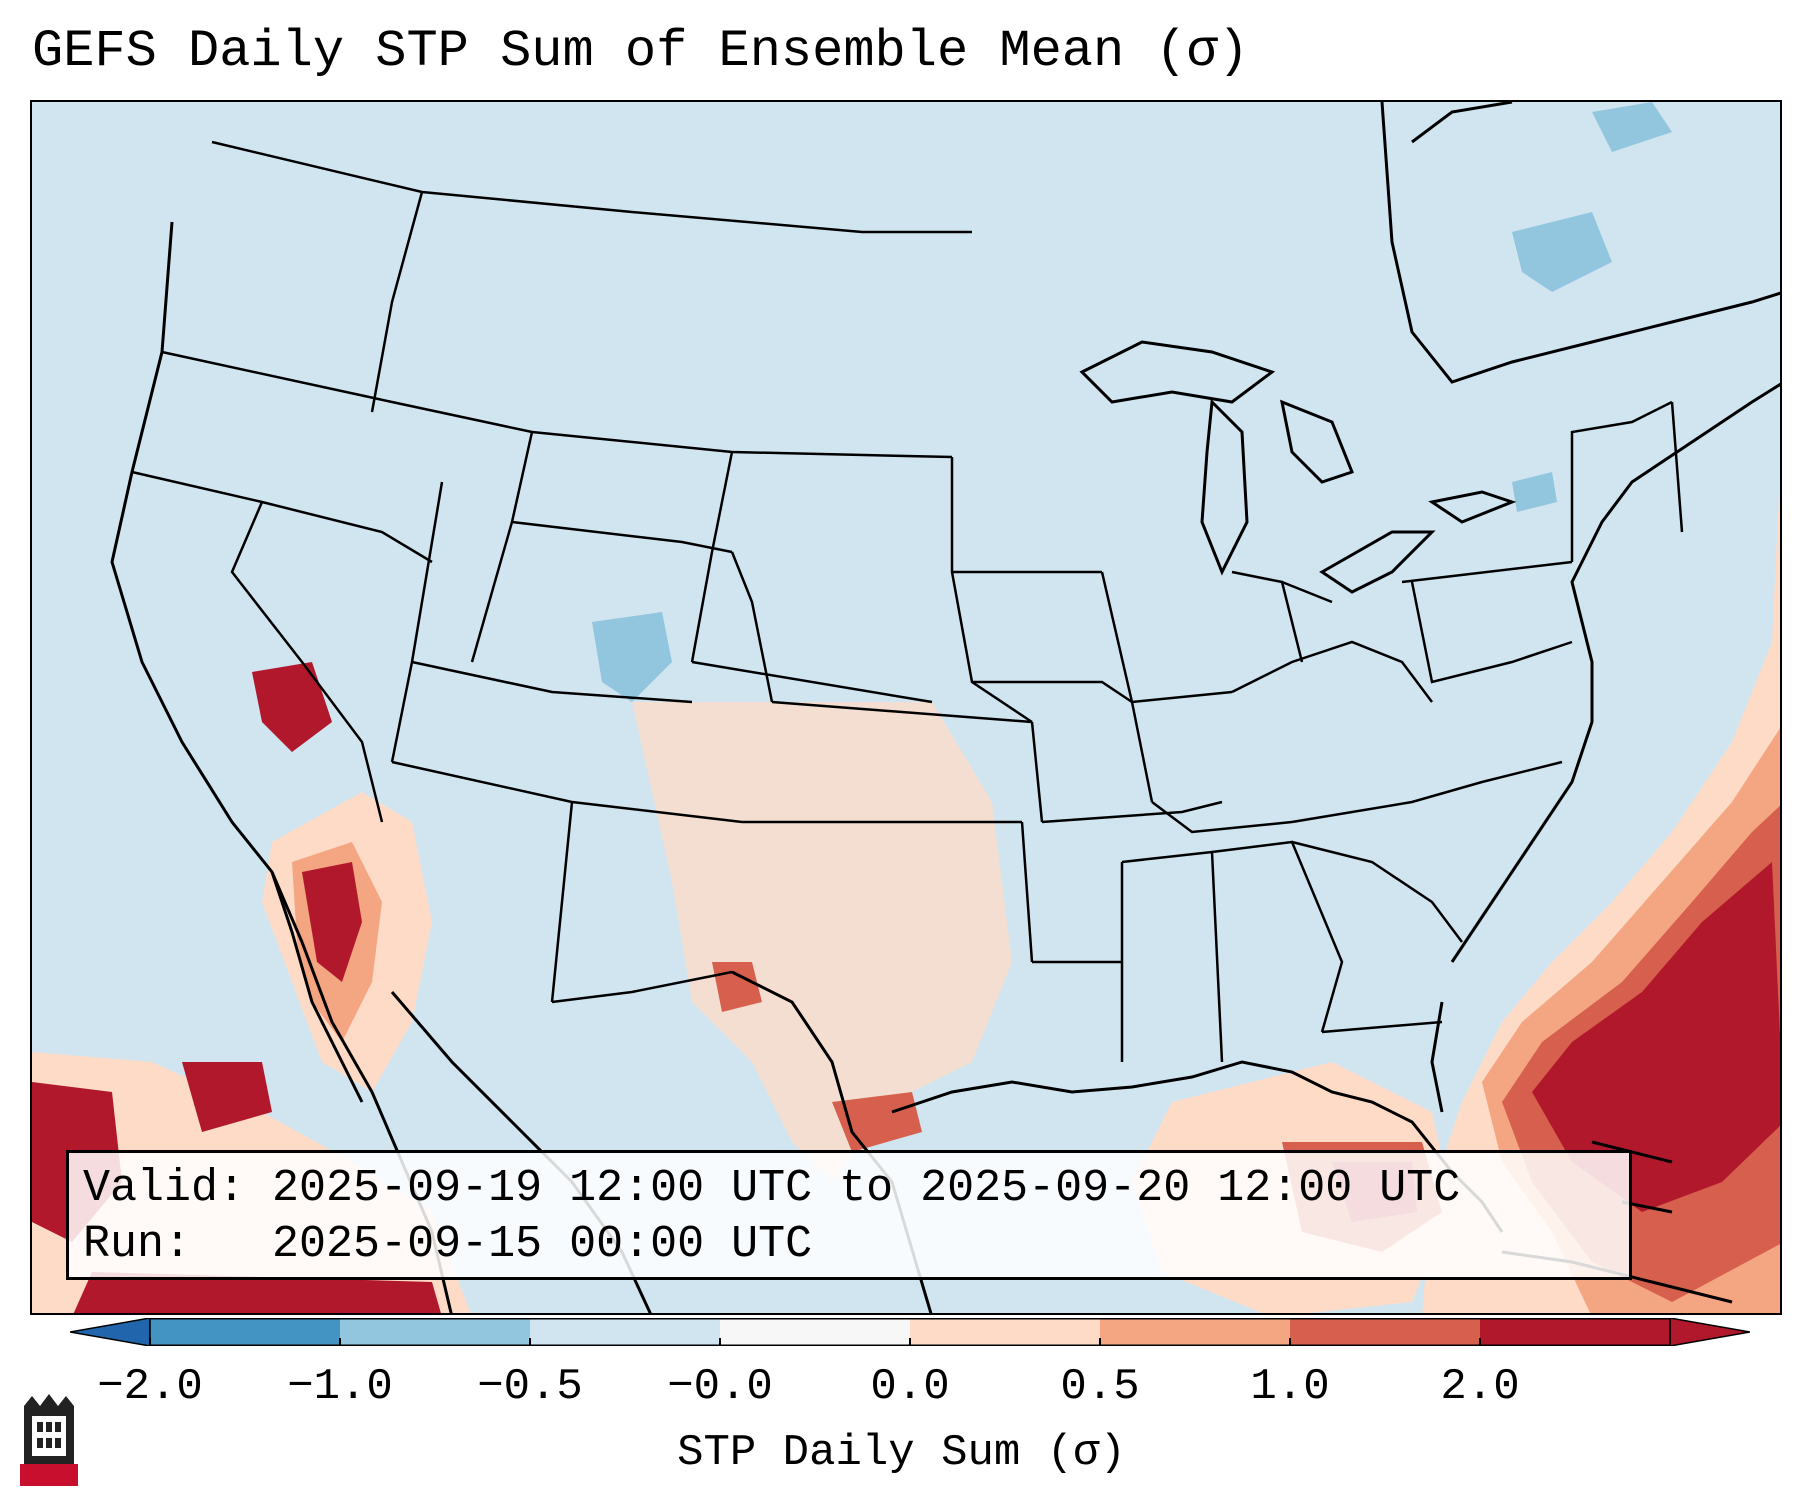 Image resolution: width=1803 pixels, height=1506 pixels. I want to click on niu-logo, so click(49, 1441).